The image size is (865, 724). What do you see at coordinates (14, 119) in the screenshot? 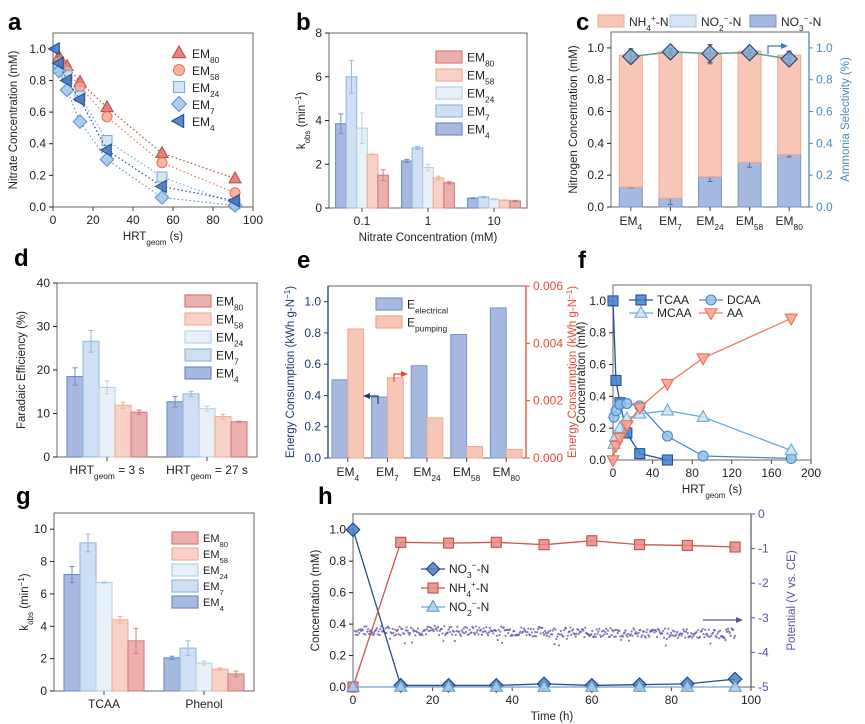
I see `y-axis-label: Nitrate Concentration (mM)` at bounding box center [14, 119].